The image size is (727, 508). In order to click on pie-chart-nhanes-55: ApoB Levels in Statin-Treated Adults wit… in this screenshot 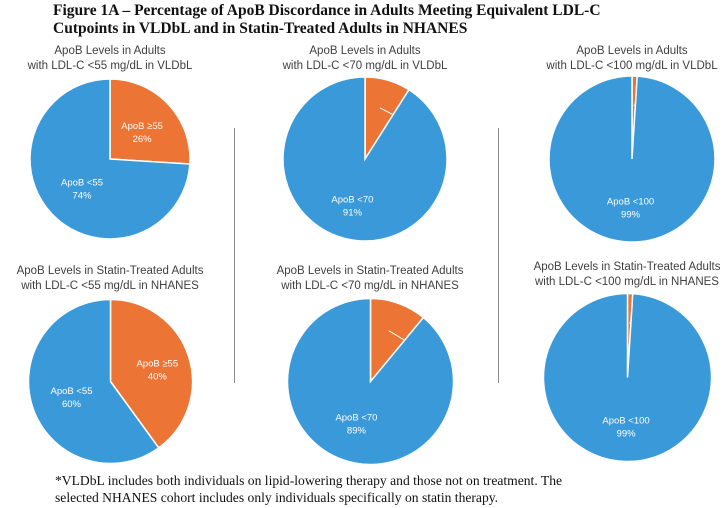, I will do `click(110, 366)`.